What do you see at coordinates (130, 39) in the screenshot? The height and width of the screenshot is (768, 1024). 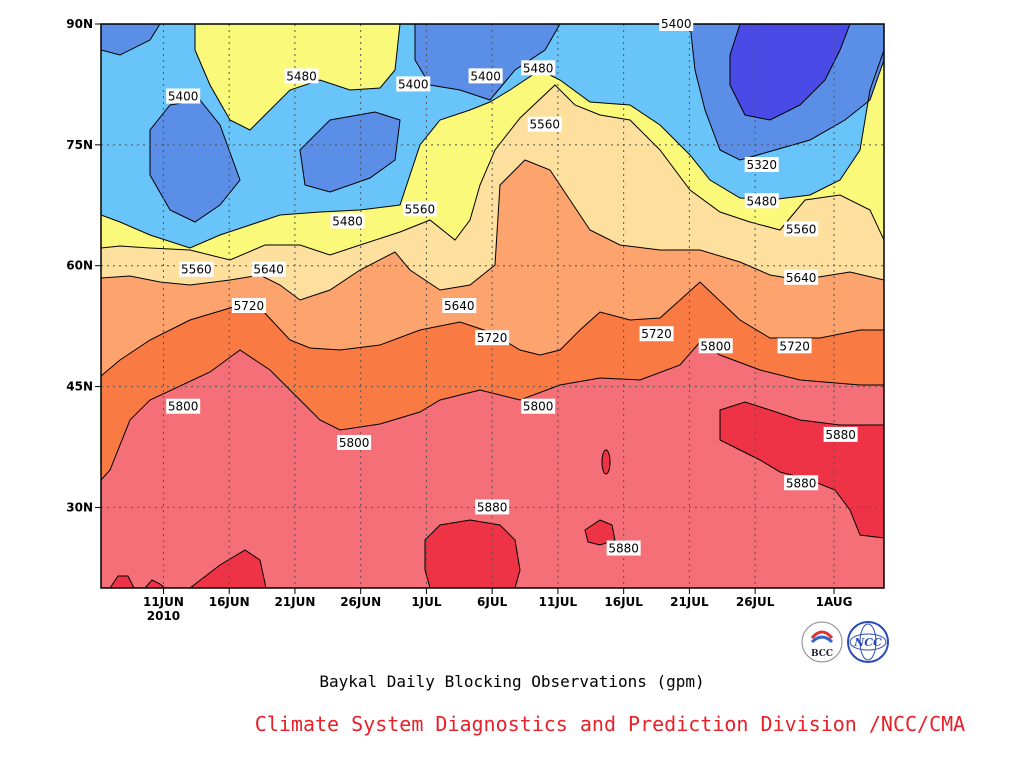 I see `island-5320-5400-a` at bounding box center [130, 39].